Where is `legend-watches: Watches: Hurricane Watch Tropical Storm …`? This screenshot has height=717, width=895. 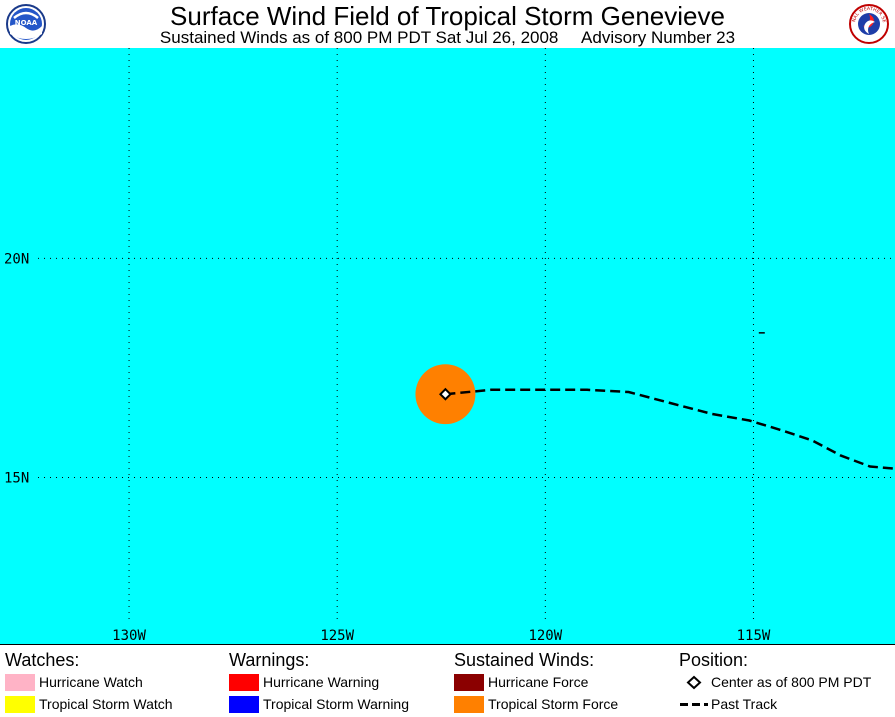 legend-watches: Watches: Hurricane Watch Tropical Storm … is located at coordinates (89, 682).